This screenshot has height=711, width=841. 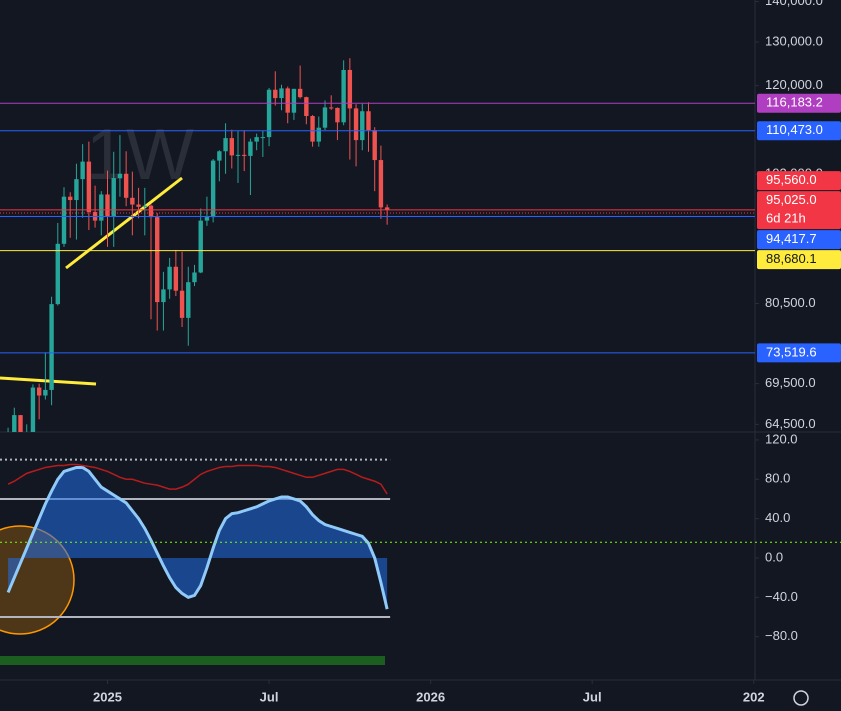 What do you see at coordinates (791, 258) in the screenshot?
I see `price-tag-label: 88,680.1` at bounding box center [791, 258].